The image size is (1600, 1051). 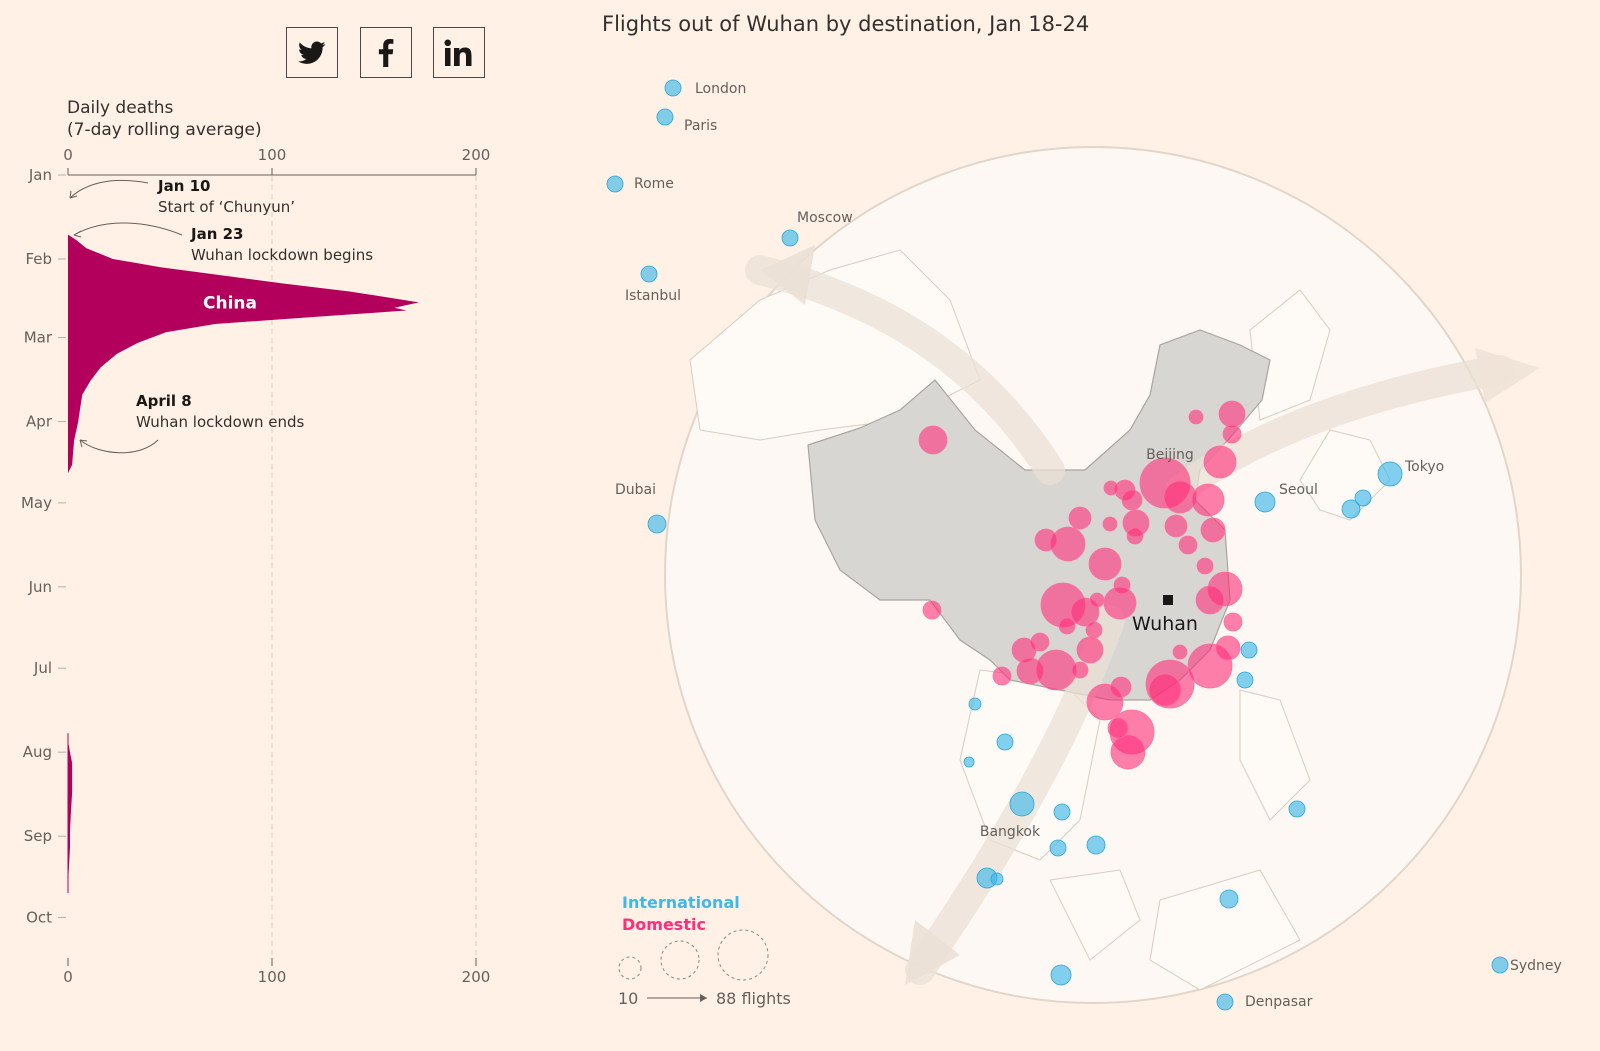 What do you see at coordinates (230, 303) in the screenshot?
I see `series-label-china: China` at bounding box center [230, 303].